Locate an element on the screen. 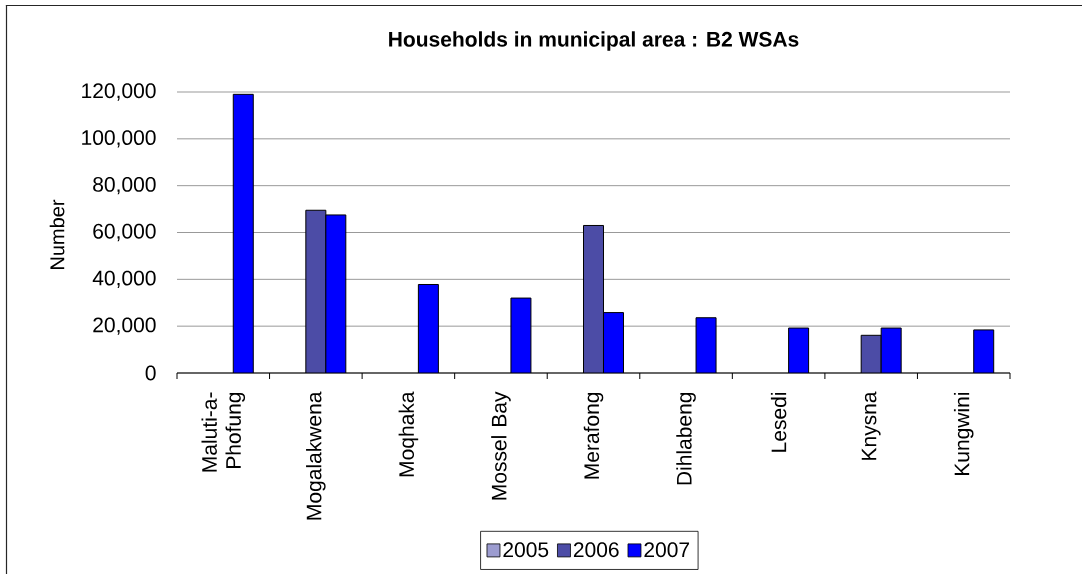 Image resolution: width=1082 pixels, height=574 pixels. y-tick-label: 40,000 is located at coordinates (124, 279).